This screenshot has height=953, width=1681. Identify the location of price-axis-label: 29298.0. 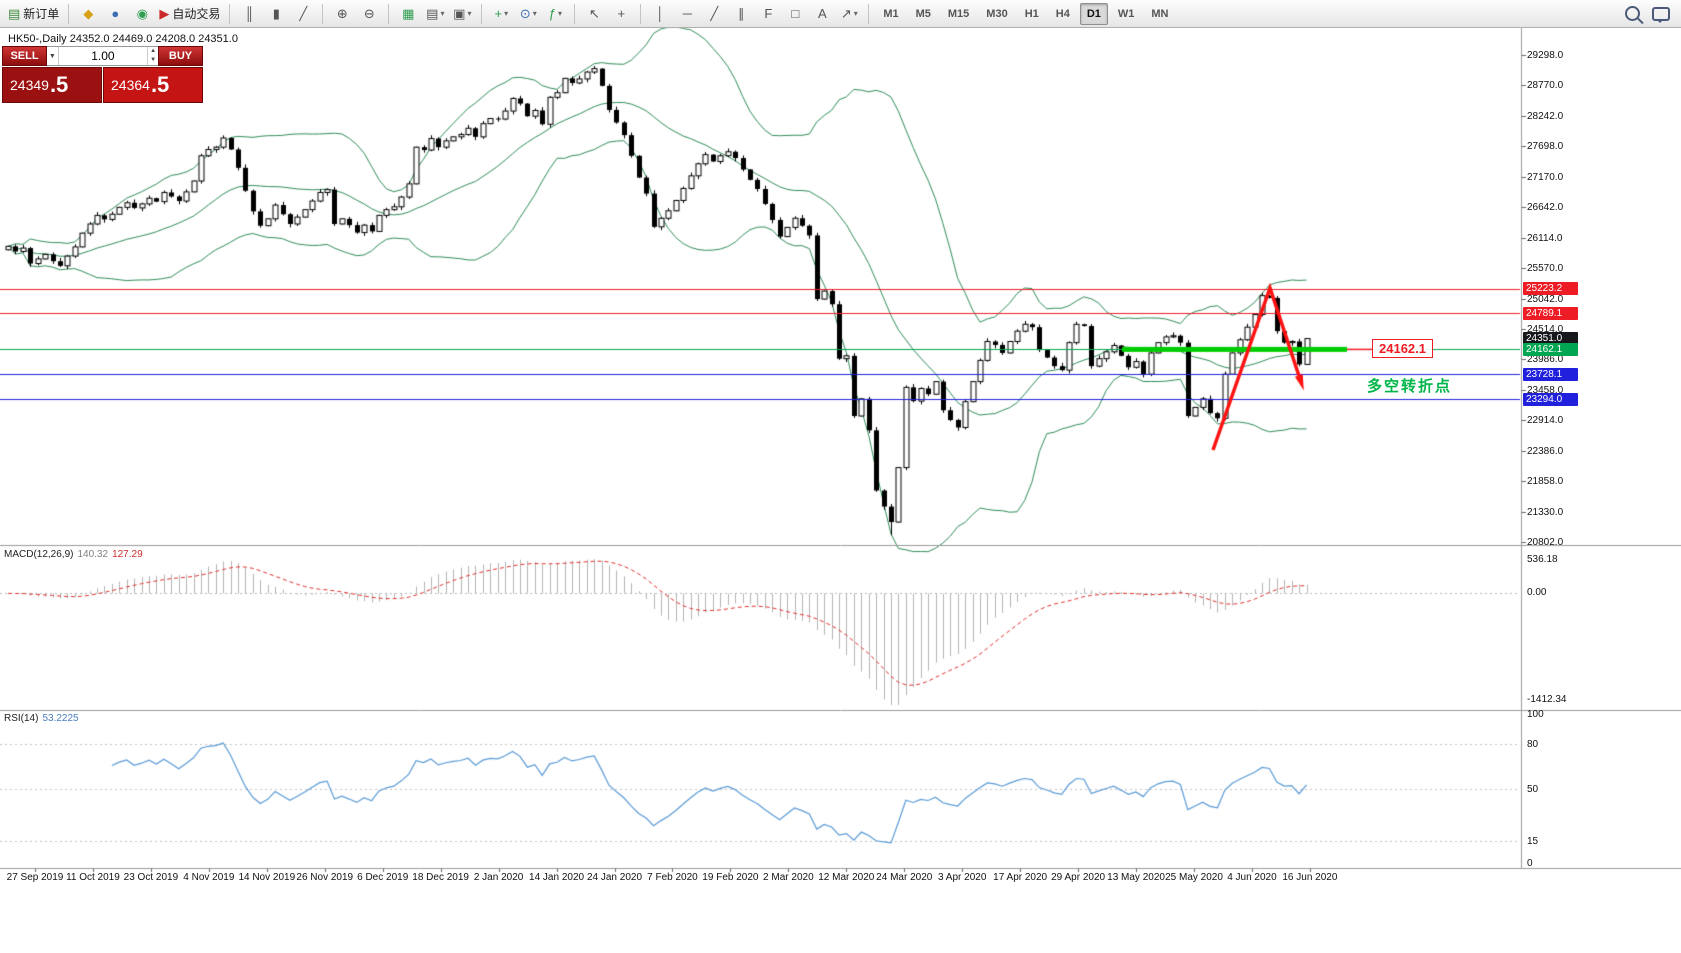
(1545, 55).